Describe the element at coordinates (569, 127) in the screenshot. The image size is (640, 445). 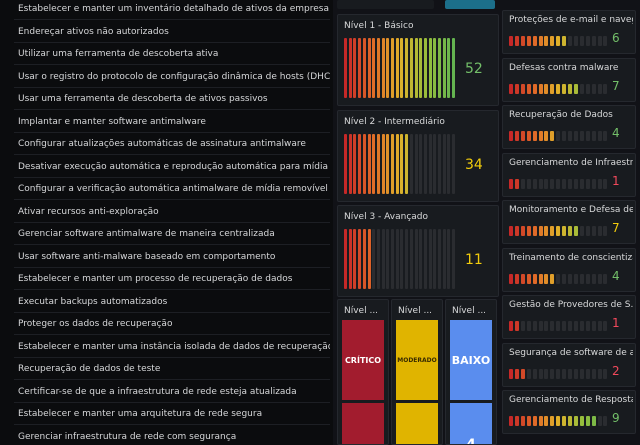
I see `category-panel: Recuperação de Dados 4` at that location.